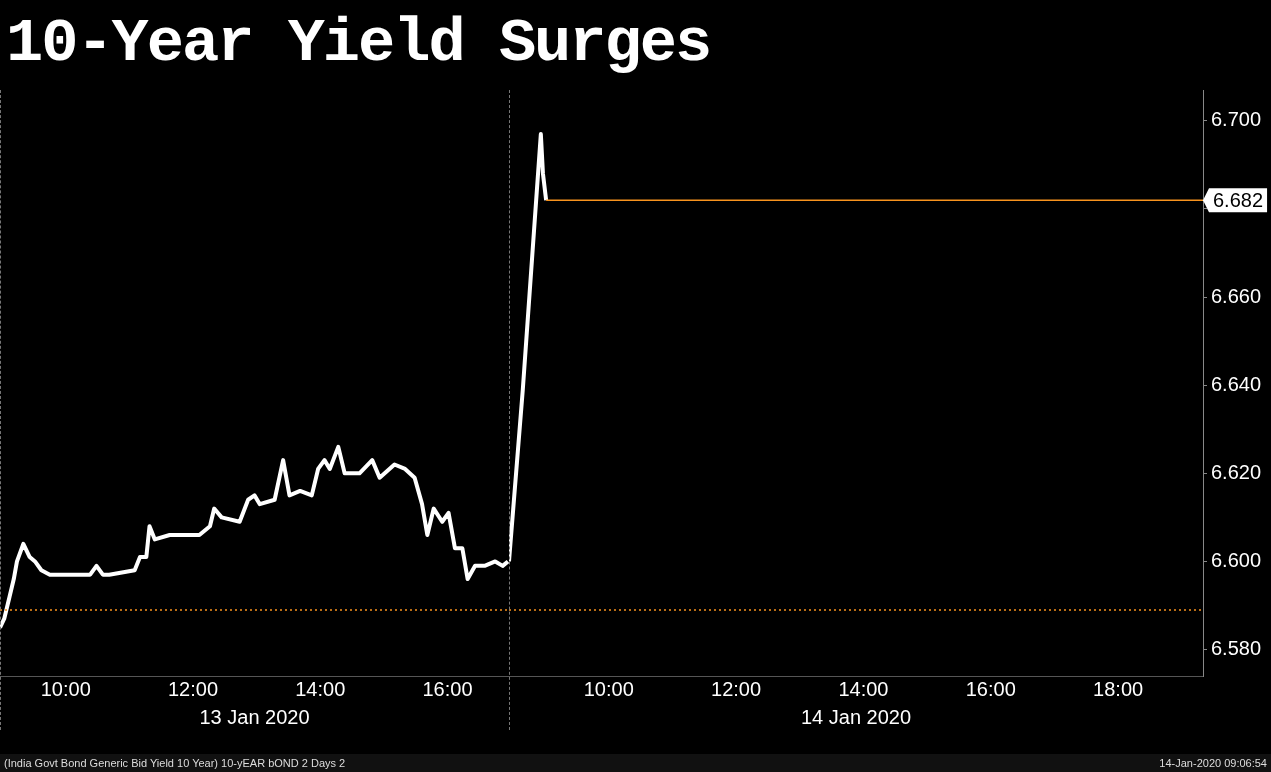  Describe the element at coordinates (254, 716) in the screenshot. I see `x-axis-title: 13 Jan 2020` at that location.